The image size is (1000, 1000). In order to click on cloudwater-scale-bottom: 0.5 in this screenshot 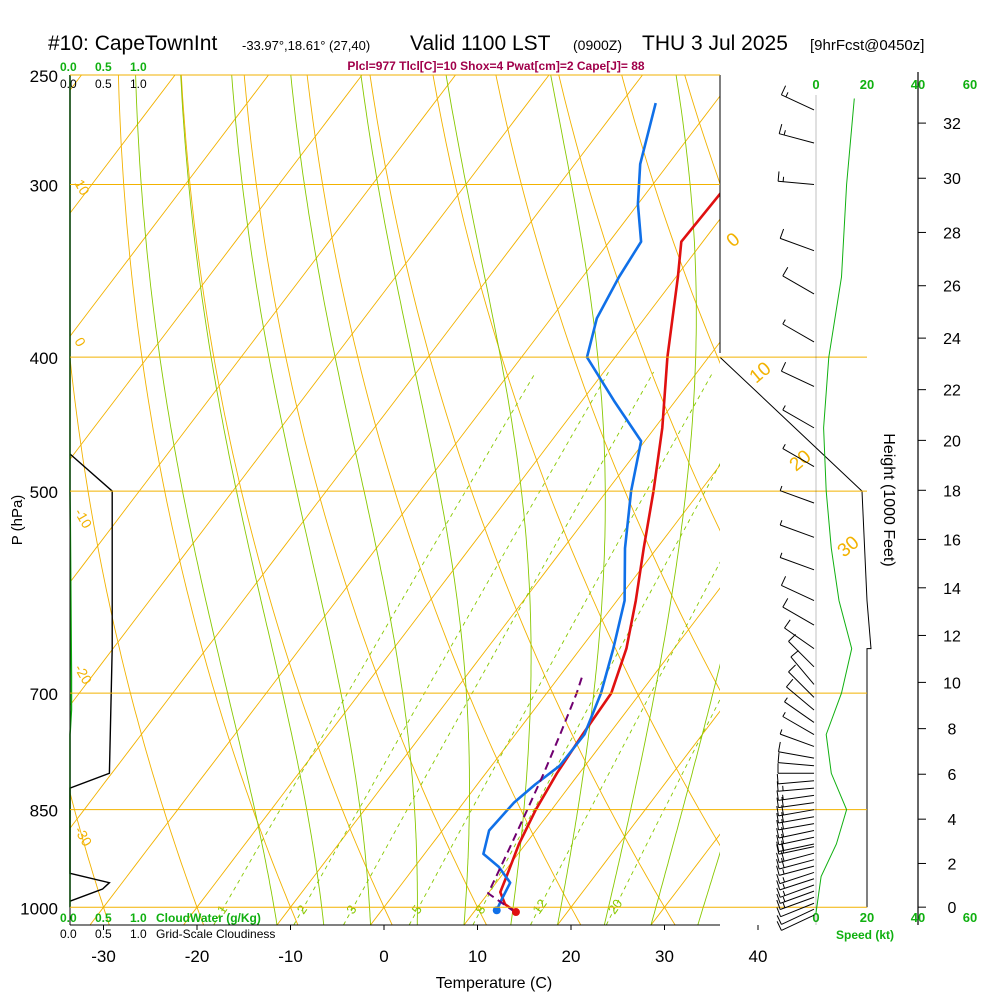, I will do `click(103, 918)`.